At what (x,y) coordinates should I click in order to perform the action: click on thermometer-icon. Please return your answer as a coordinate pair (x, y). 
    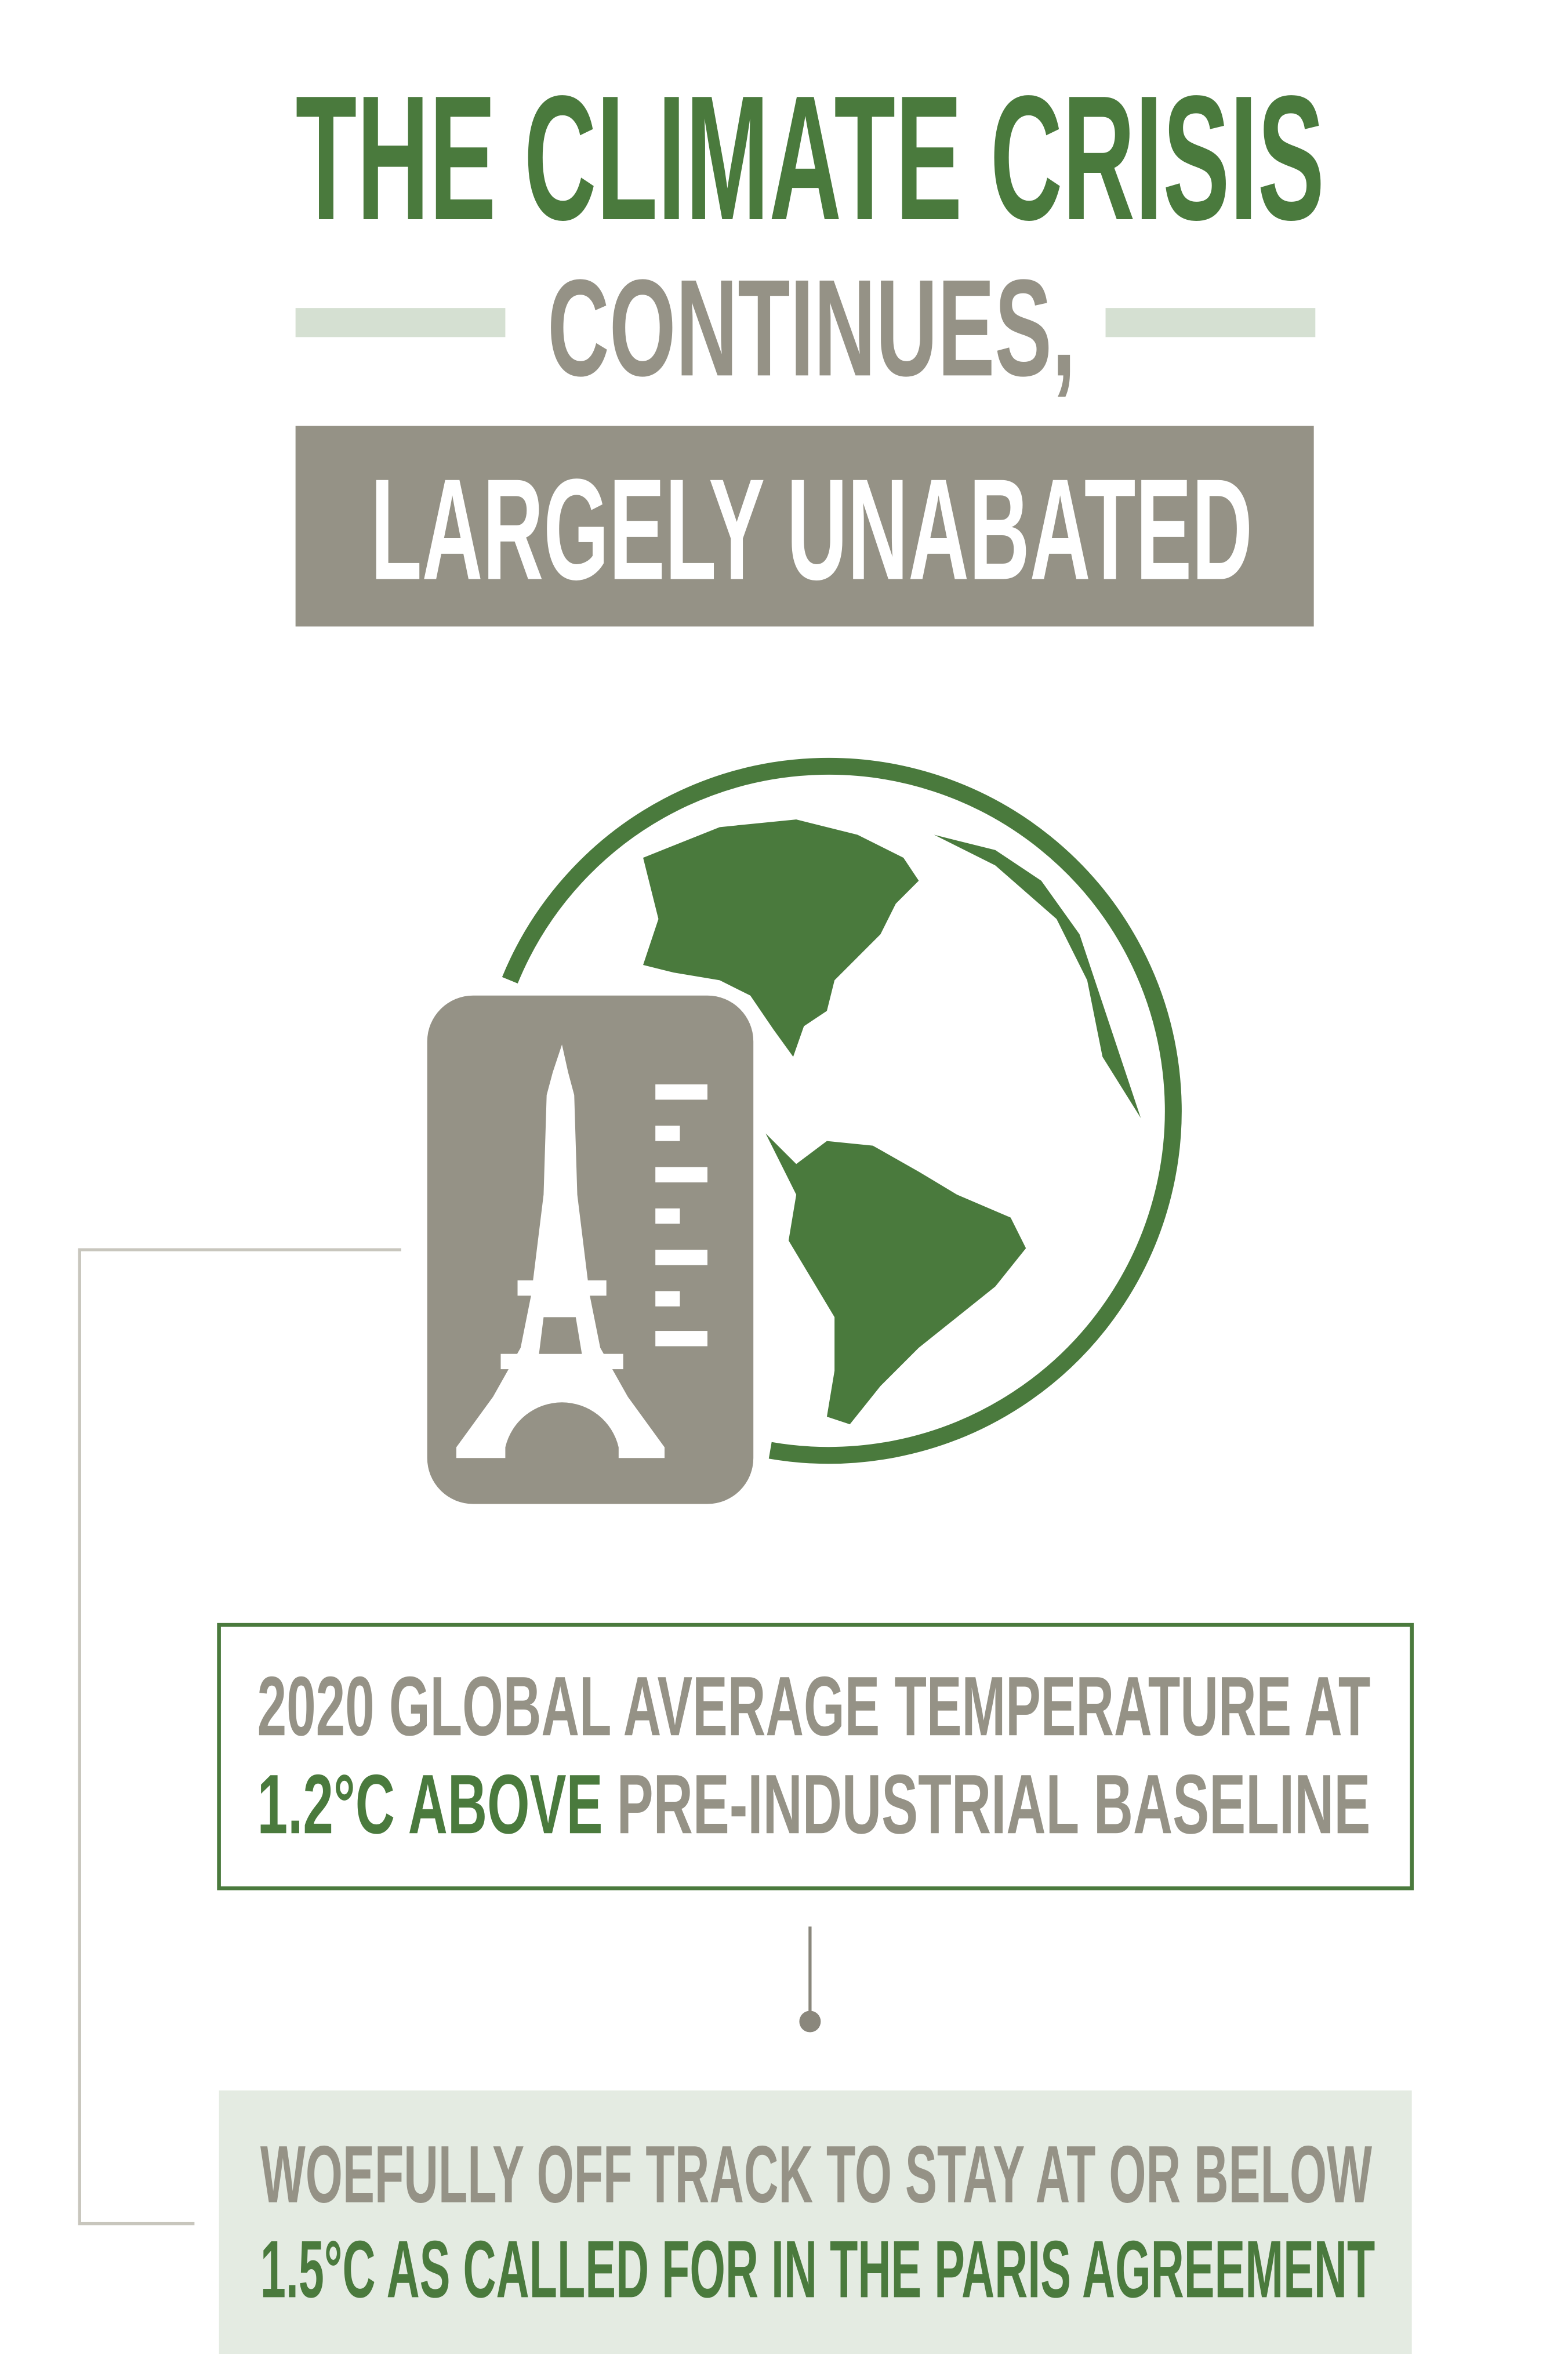
    Looking at the image, I should click on (590, 1250).